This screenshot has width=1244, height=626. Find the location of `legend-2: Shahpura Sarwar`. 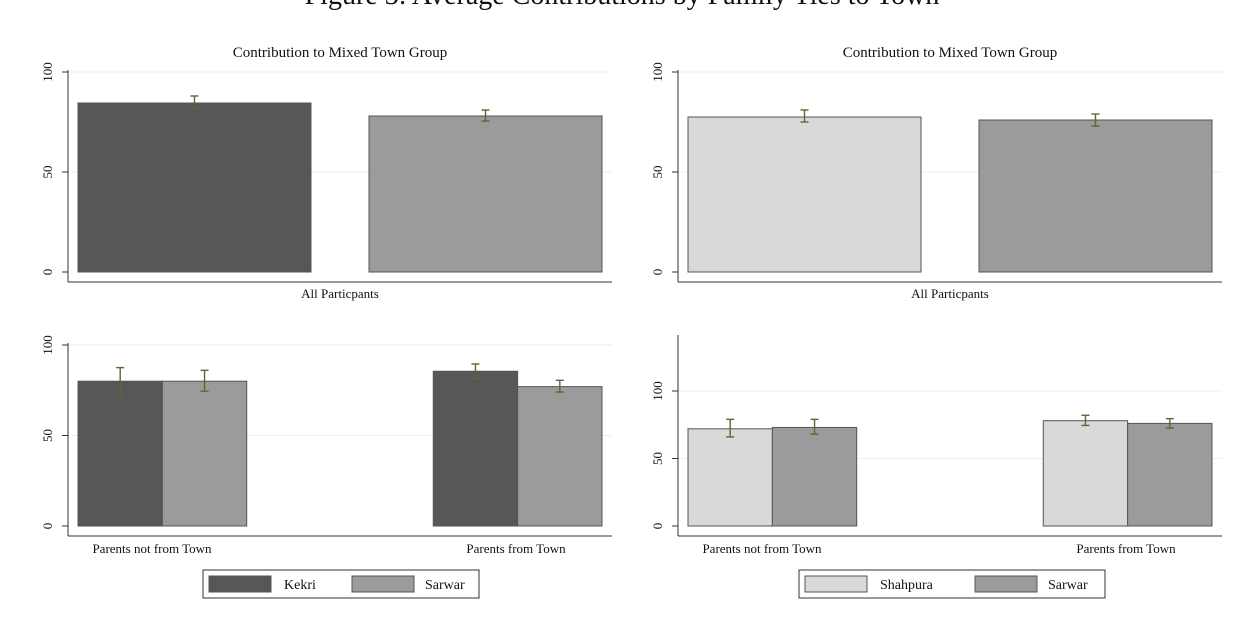

legend-2: Shahpura Sarwar is located at coordinates (952, 584).